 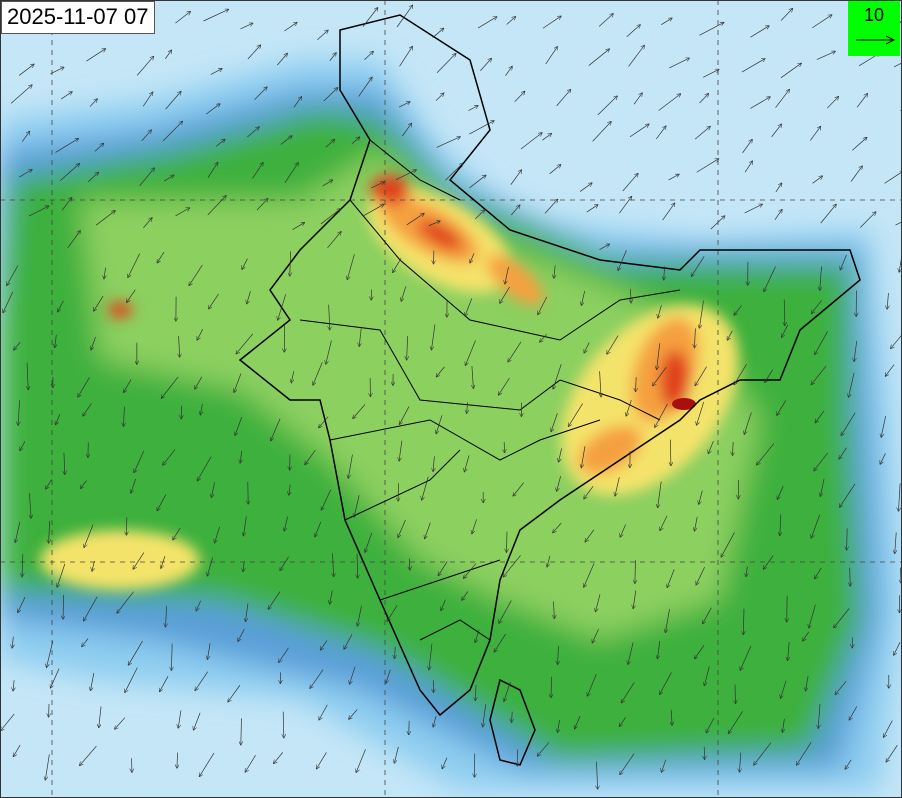 I want to click on hotspot, so click(x=515, y=280).